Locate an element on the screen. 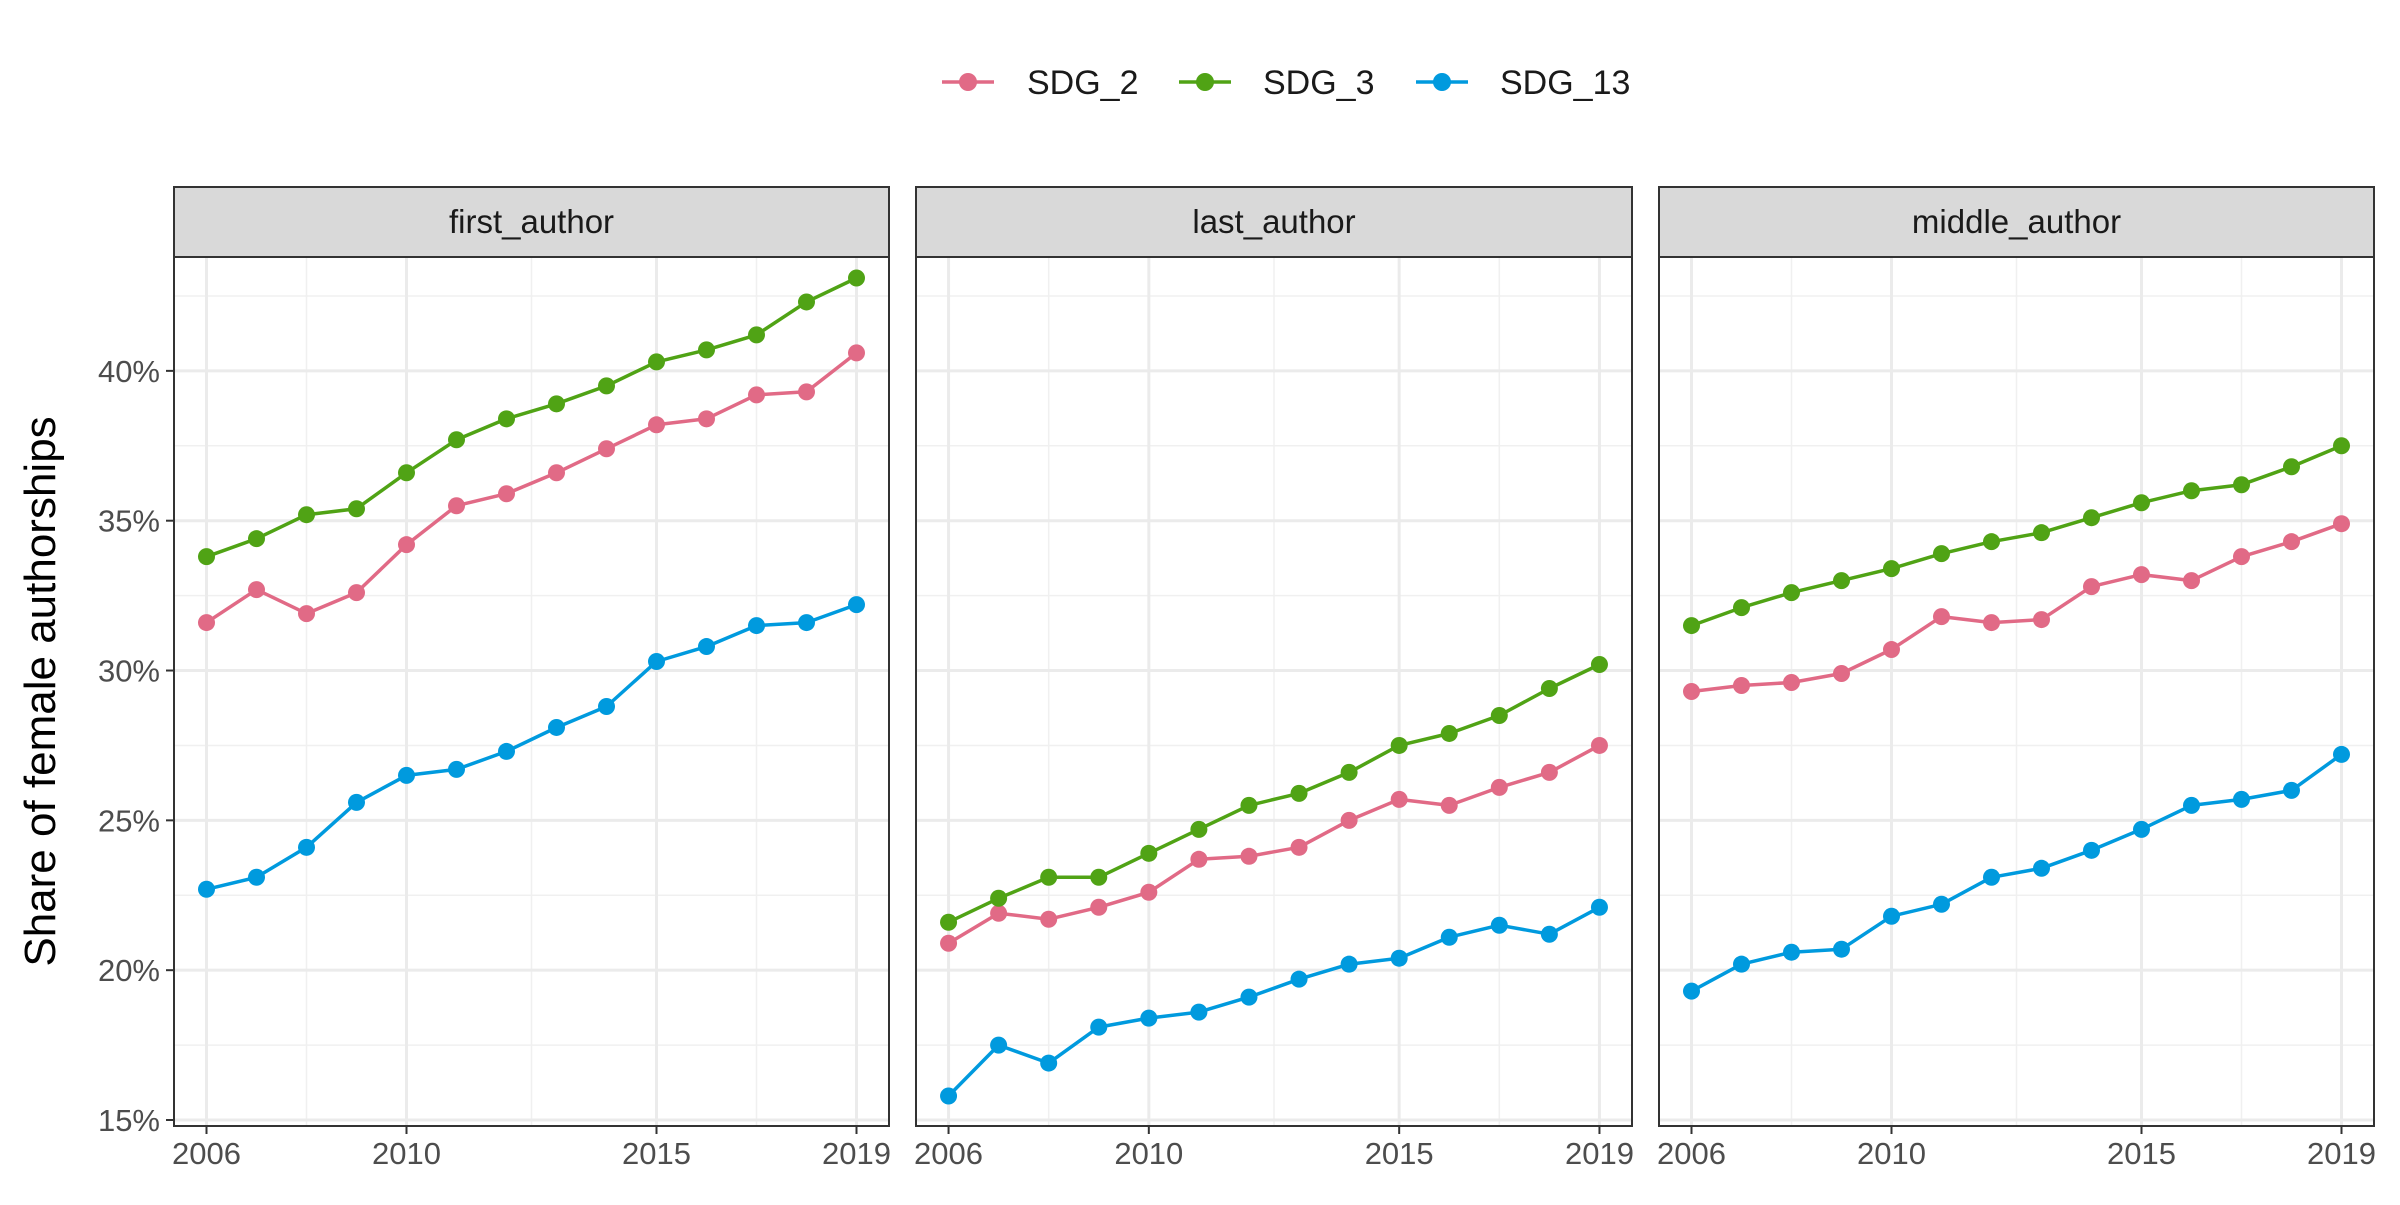 The image size is (2400, 1205). x-axis: 2006 2010 2015 2019 is located at coordinates (1274, 1148).